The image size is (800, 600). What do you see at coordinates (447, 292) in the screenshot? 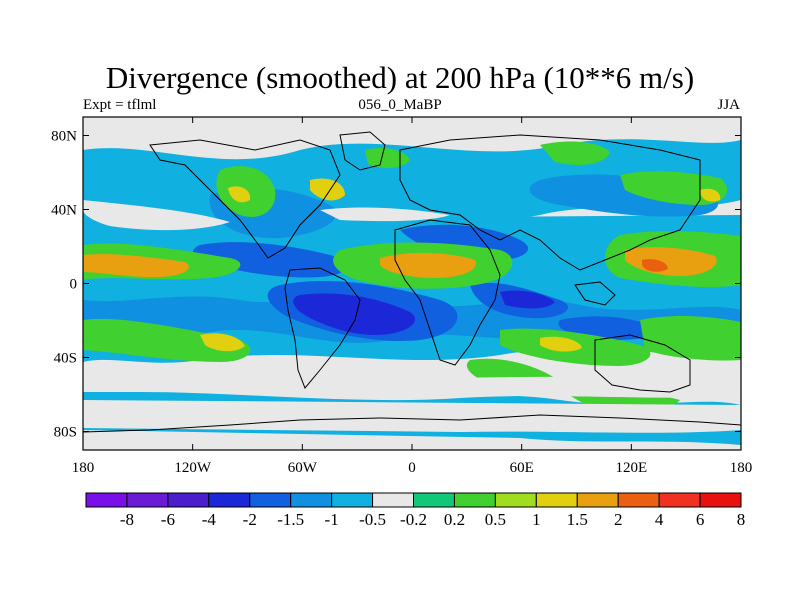
I see `outline-africa` at bounding box center [447, 292].